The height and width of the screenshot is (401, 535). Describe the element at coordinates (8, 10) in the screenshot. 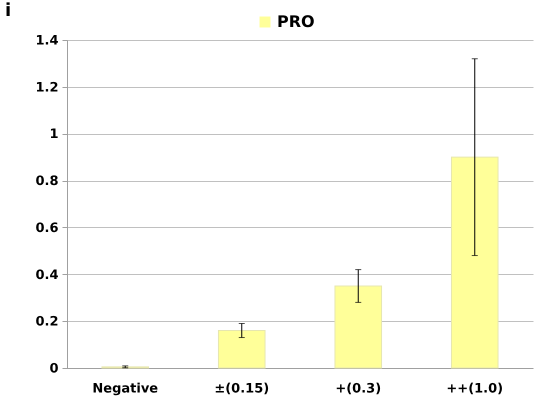

I see `chart-title: i` at that location.